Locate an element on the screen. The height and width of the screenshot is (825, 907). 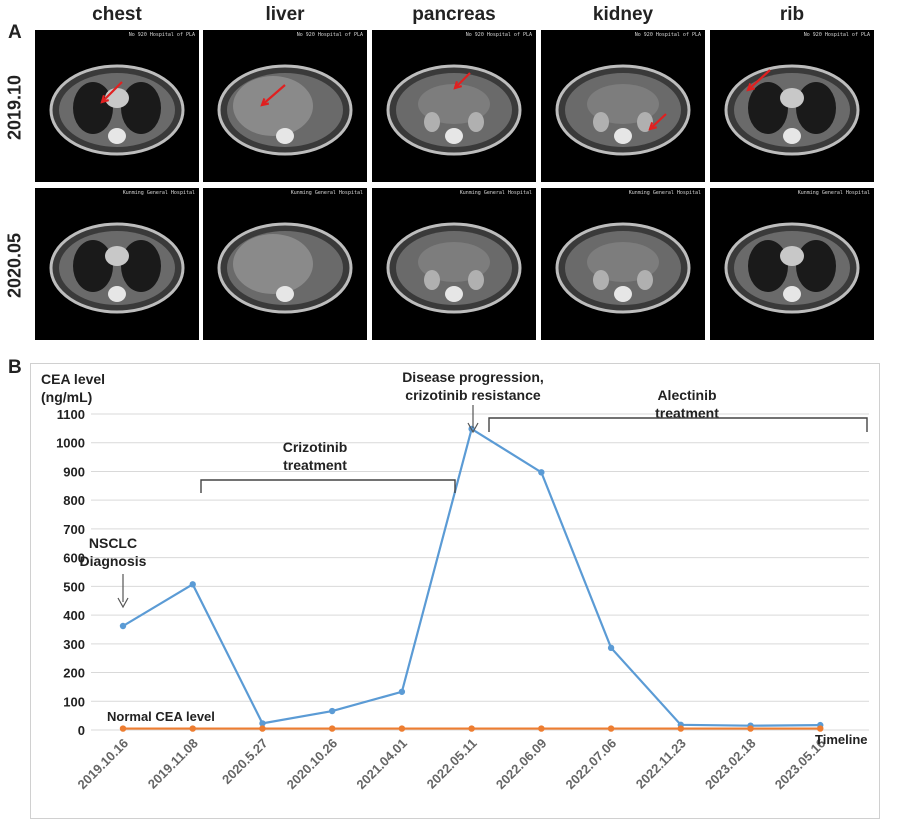
x-tick-label: 2019.10.16 is located at coordinates (102, 764).